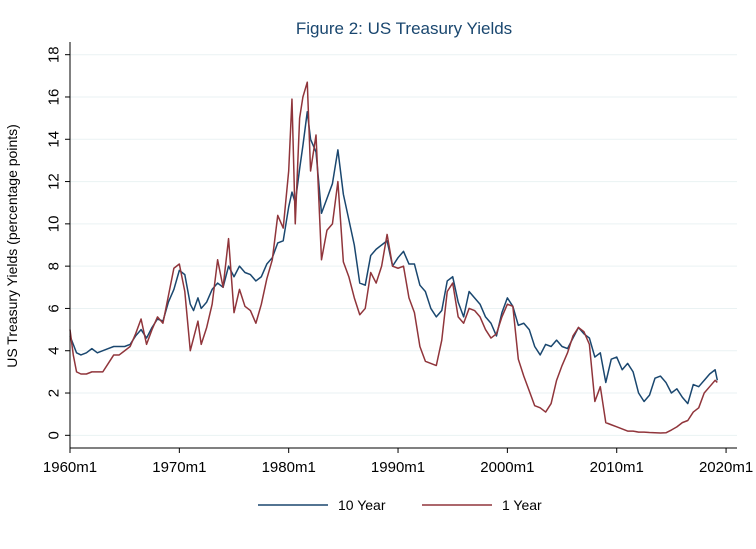  What do you see at coordinates (362, 505) in the screenshot?
I see `legend-label-10-year: 10 Year` at bounding box center [362, 505].